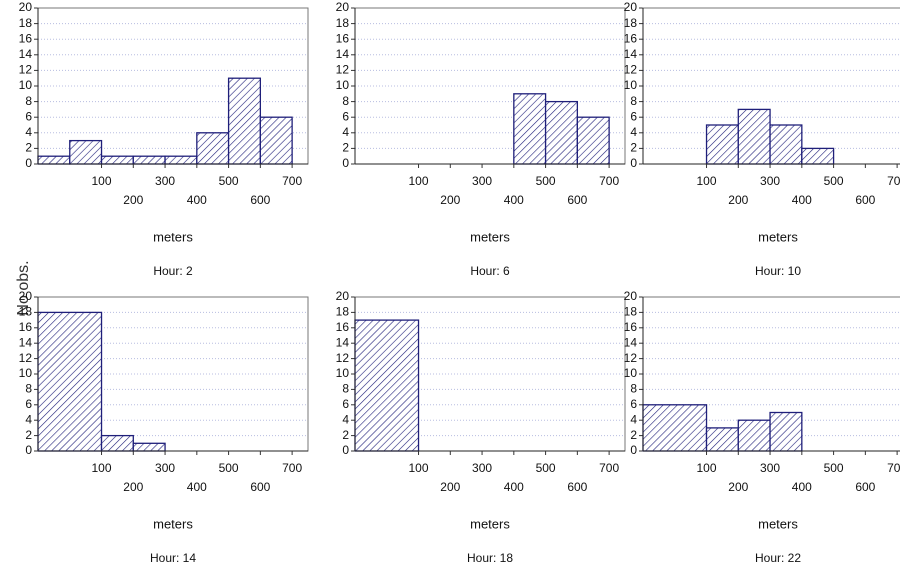 The height and width of the screenshot is (573, 900). Describe the element at coordinates (173, 558) in the screenshot. I see `panel-subtitle: Hour: 14` at that location.